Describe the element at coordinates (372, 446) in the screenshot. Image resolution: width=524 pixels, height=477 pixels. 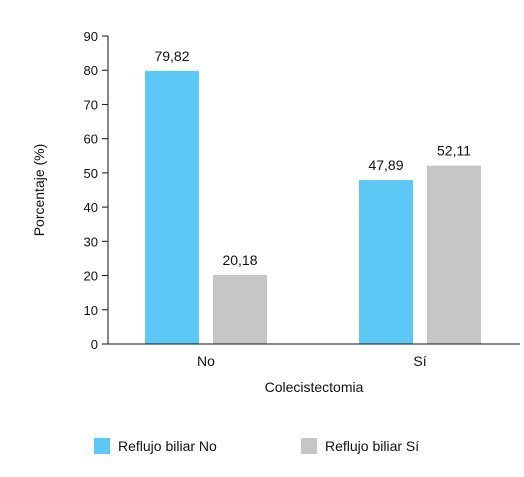
I see `legend-label-reflujo-si: Reflujo biliar Sí` at that location.